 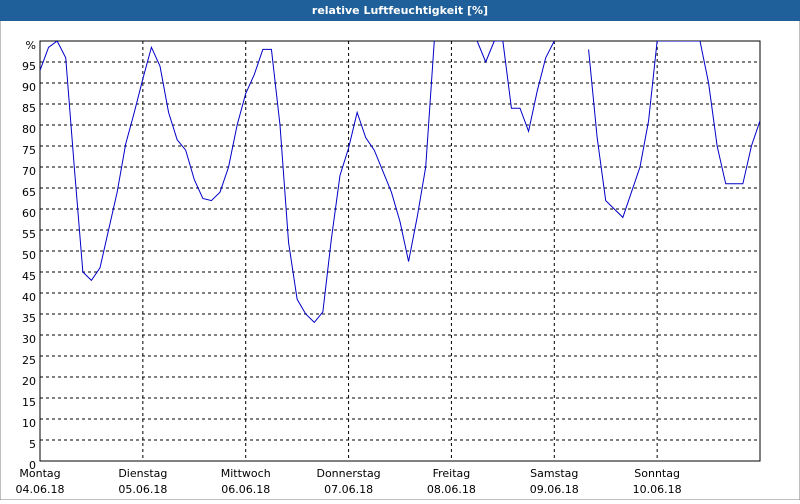 I want to click on x-tick-label: Donnerstag, so click(x=348, y=473).